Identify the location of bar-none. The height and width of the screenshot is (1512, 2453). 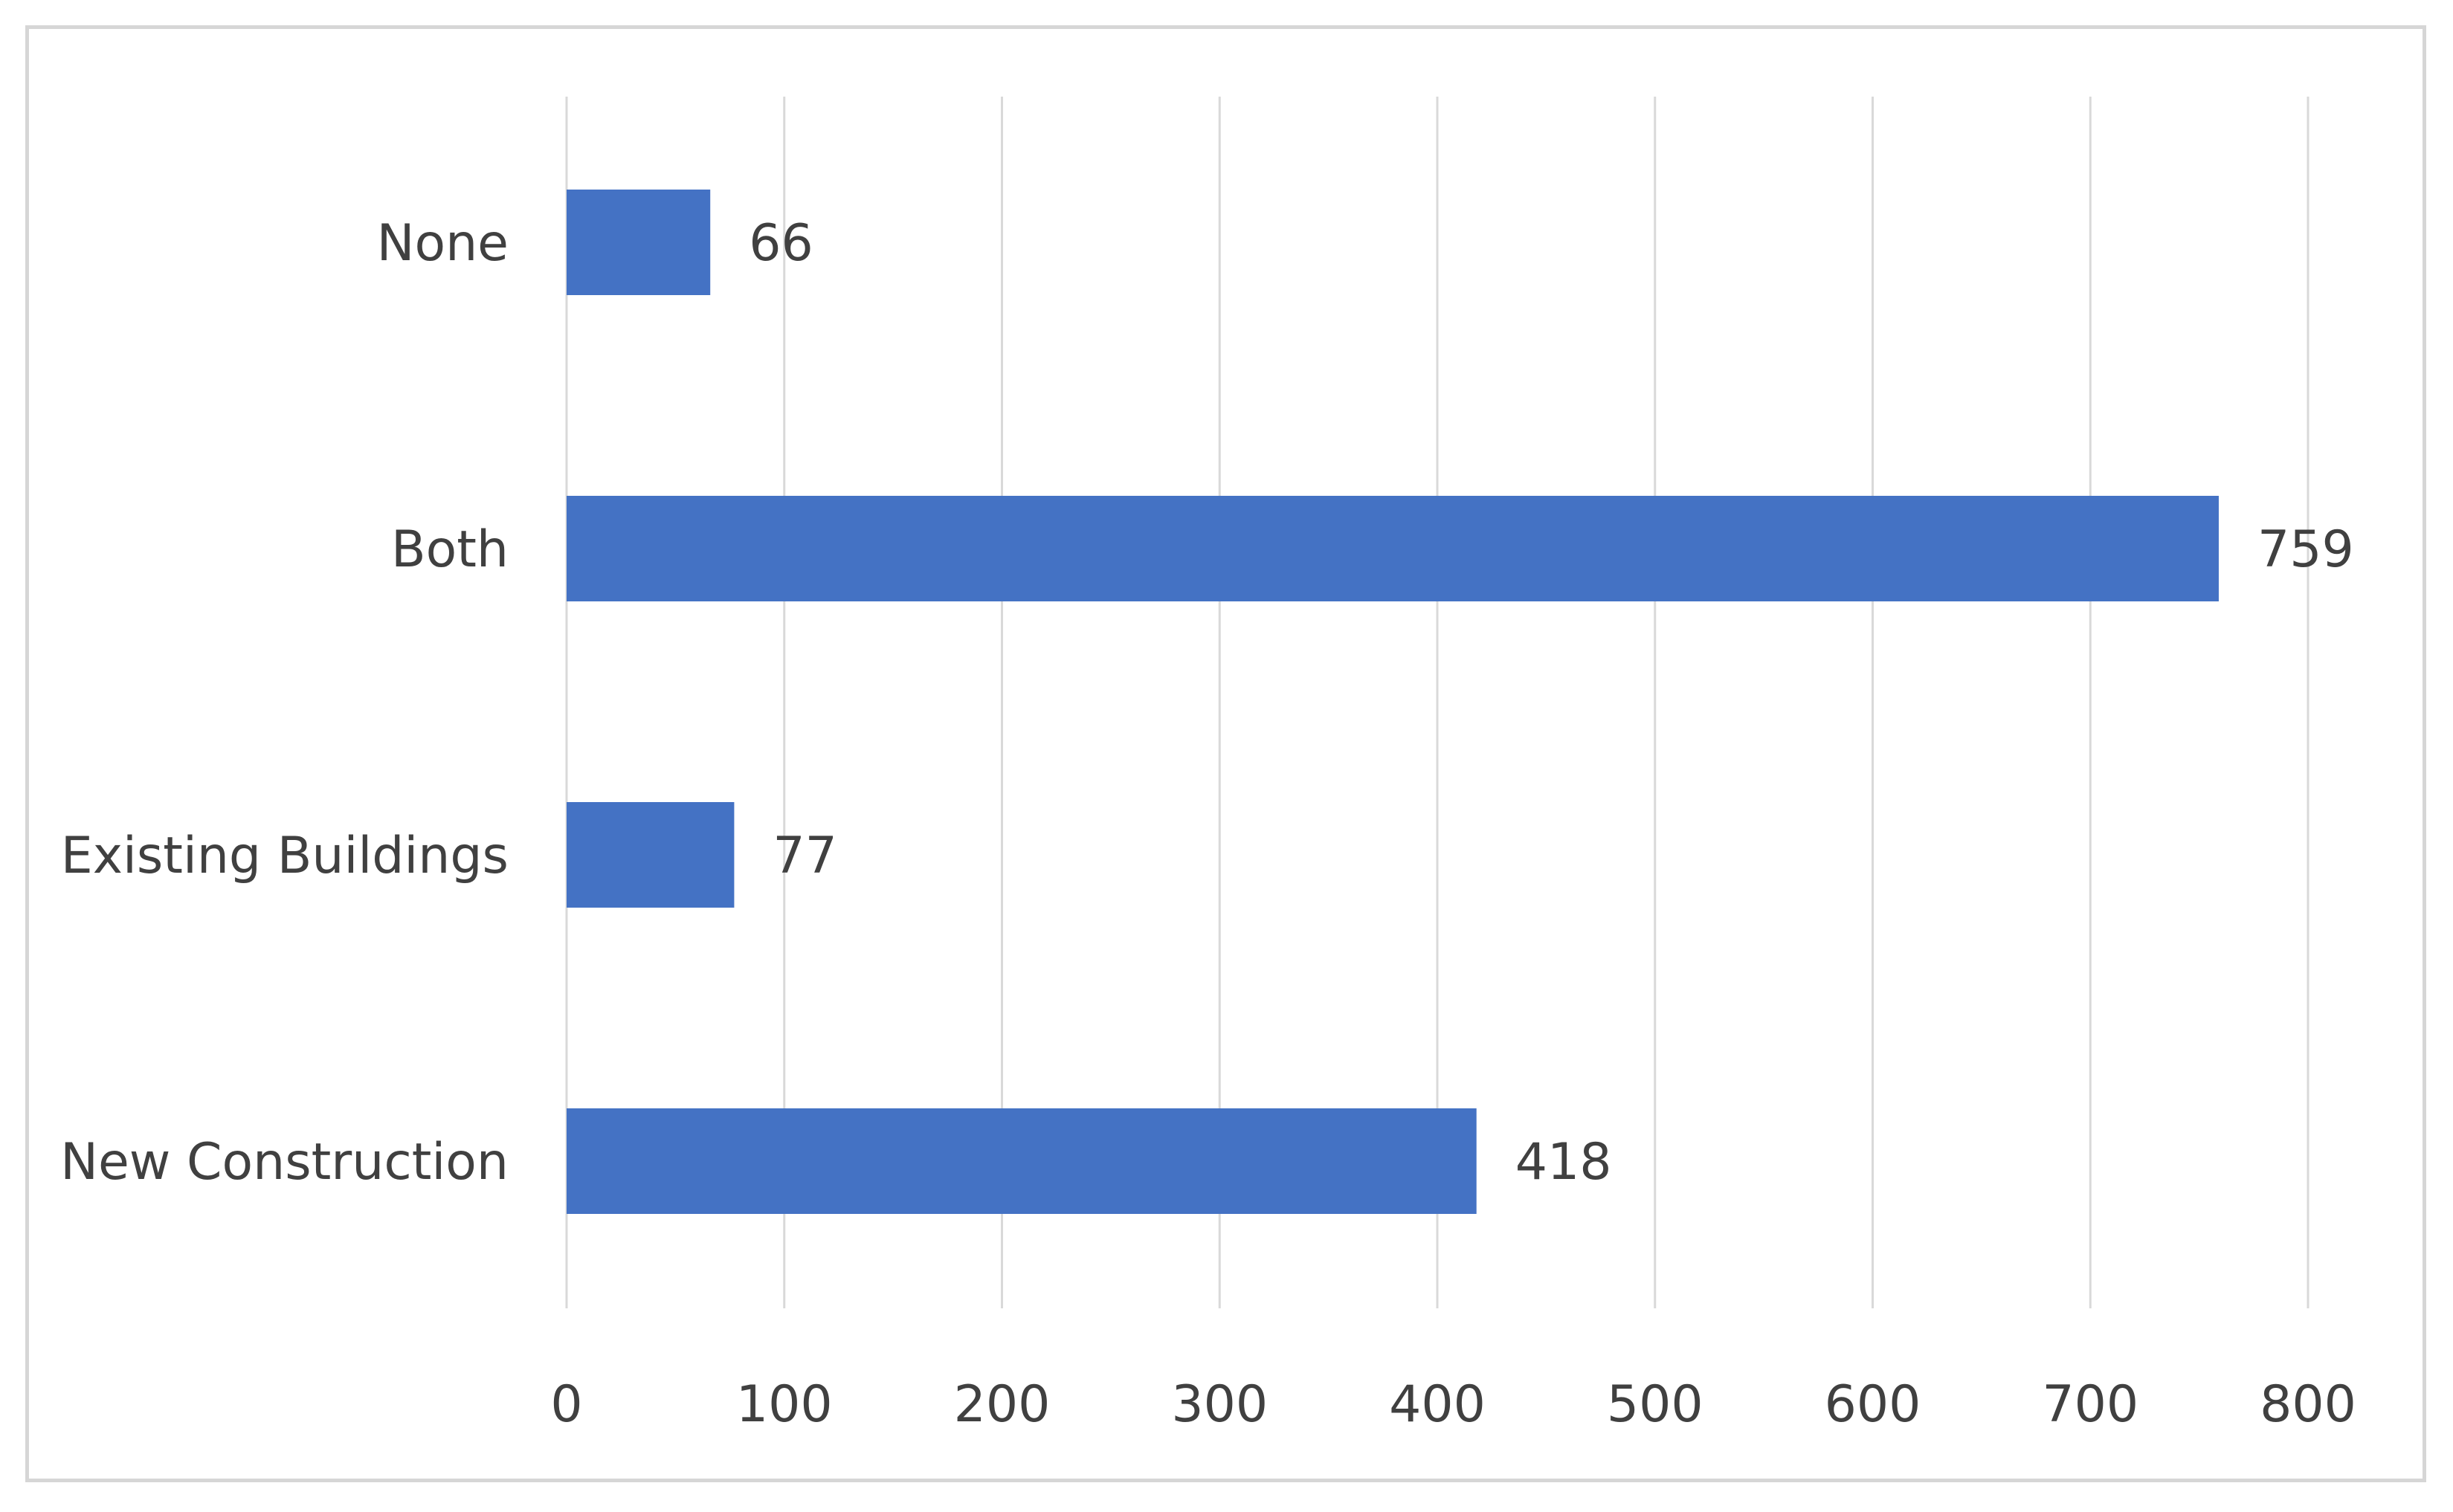
(639, 243).